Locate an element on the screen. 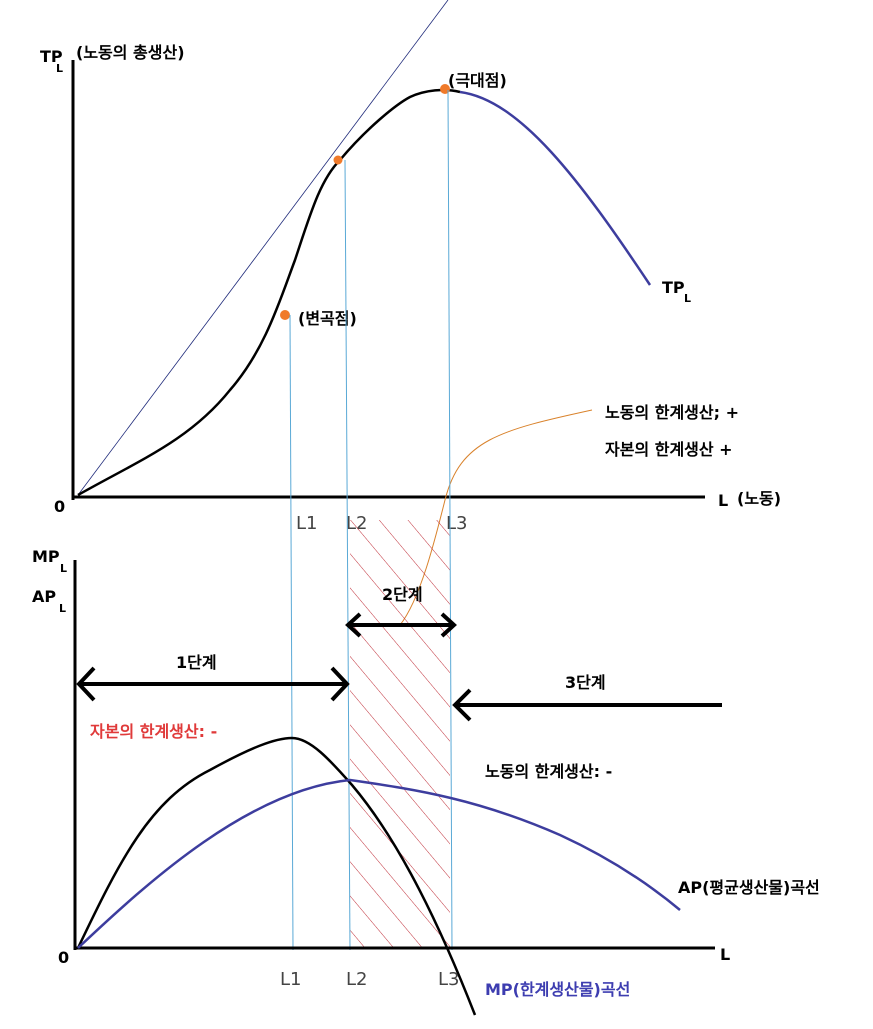 The image size is (873, 1029). ap-curve-label: AP(평균생산물)곡선 is located at coordinates (749, 887).